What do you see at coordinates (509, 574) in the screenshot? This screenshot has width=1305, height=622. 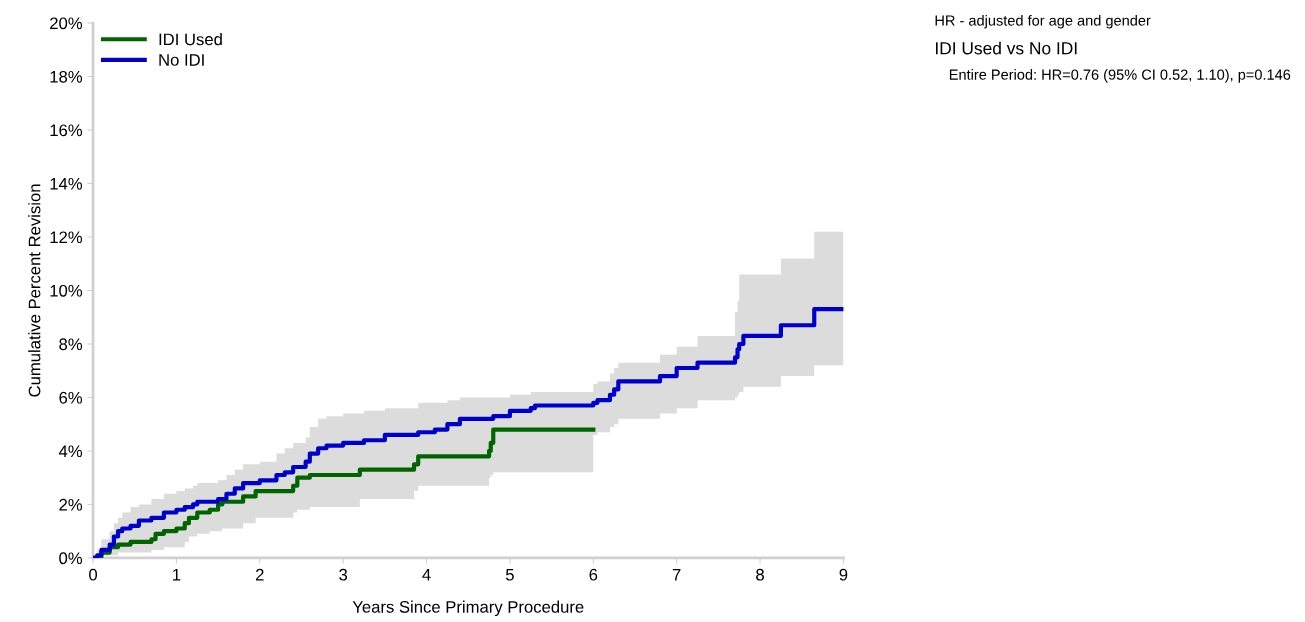 I see `x-tick-label: 5` at bounding box center [509, 574].